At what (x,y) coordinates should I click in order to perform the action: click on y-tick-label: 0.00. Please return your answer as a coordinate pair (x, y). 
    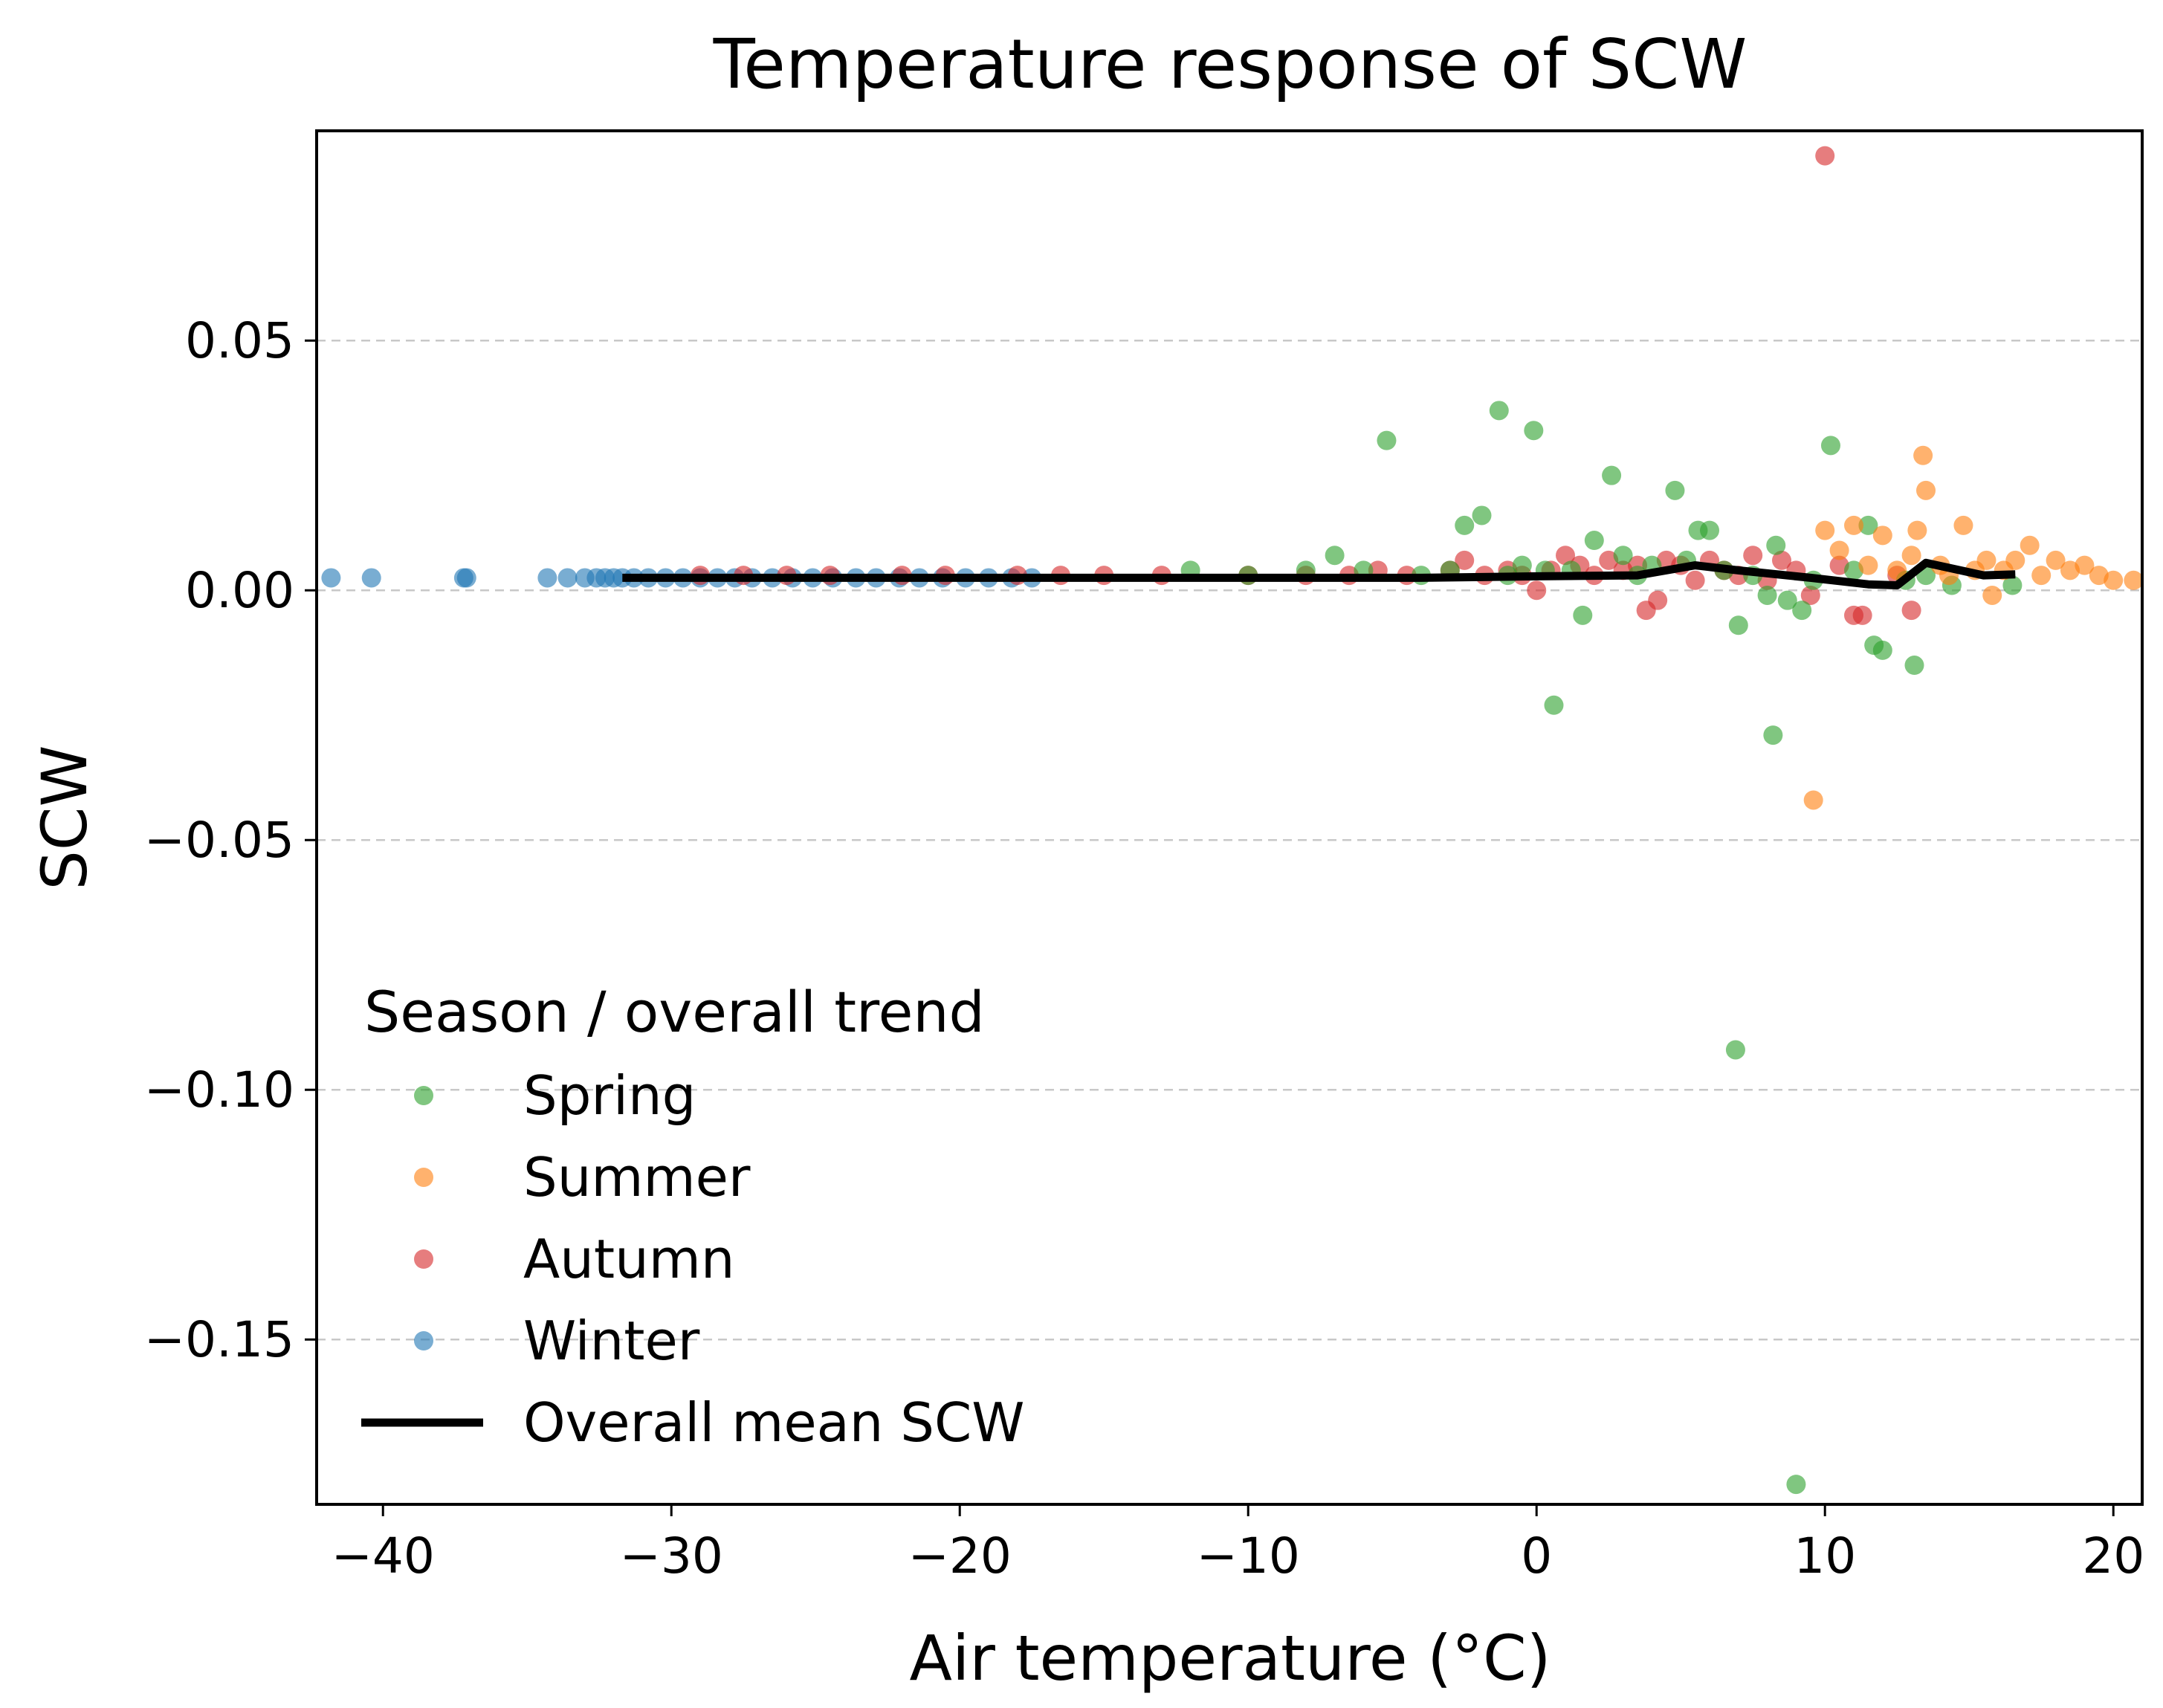
    Looking at the image, I should click on (240, 590).